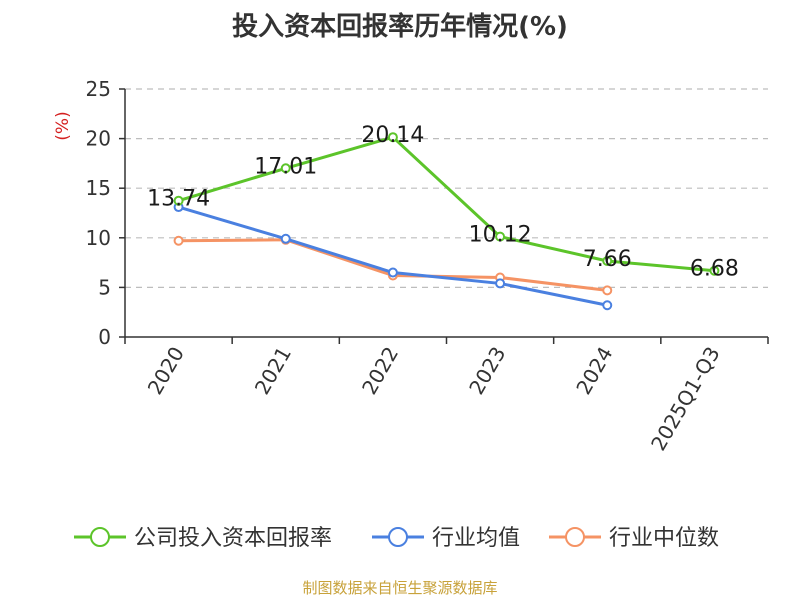  What do you see at coordinates (273, 371) in the screenshot?
I see `x-tick-label: 2021` at bounding box center [273, 371].